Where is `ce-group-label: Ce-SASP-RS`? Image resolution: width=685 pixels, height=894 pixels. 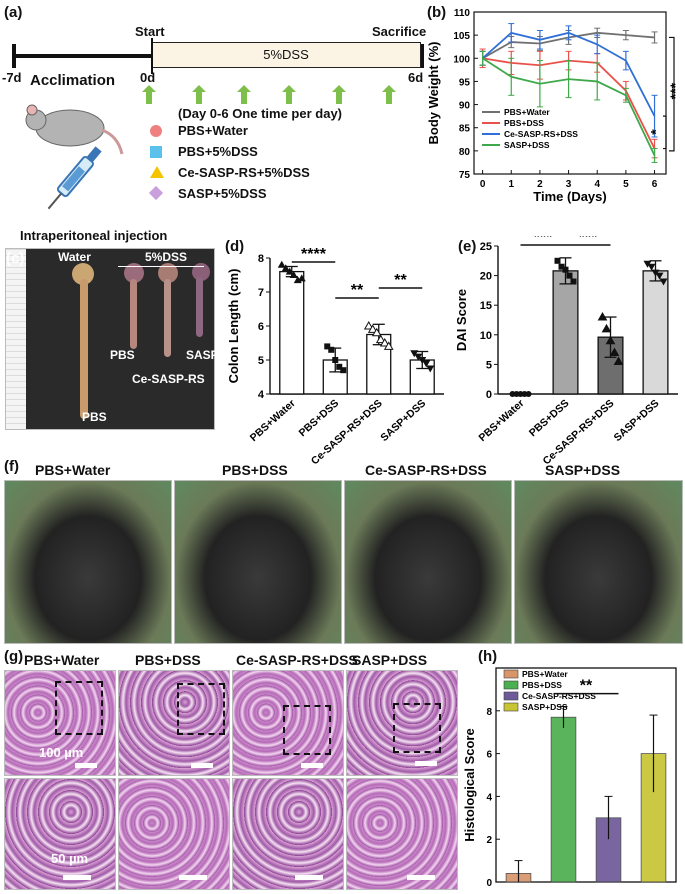 ce-group-label: Ce-SASP-RS is located at coordinates (168, 379).